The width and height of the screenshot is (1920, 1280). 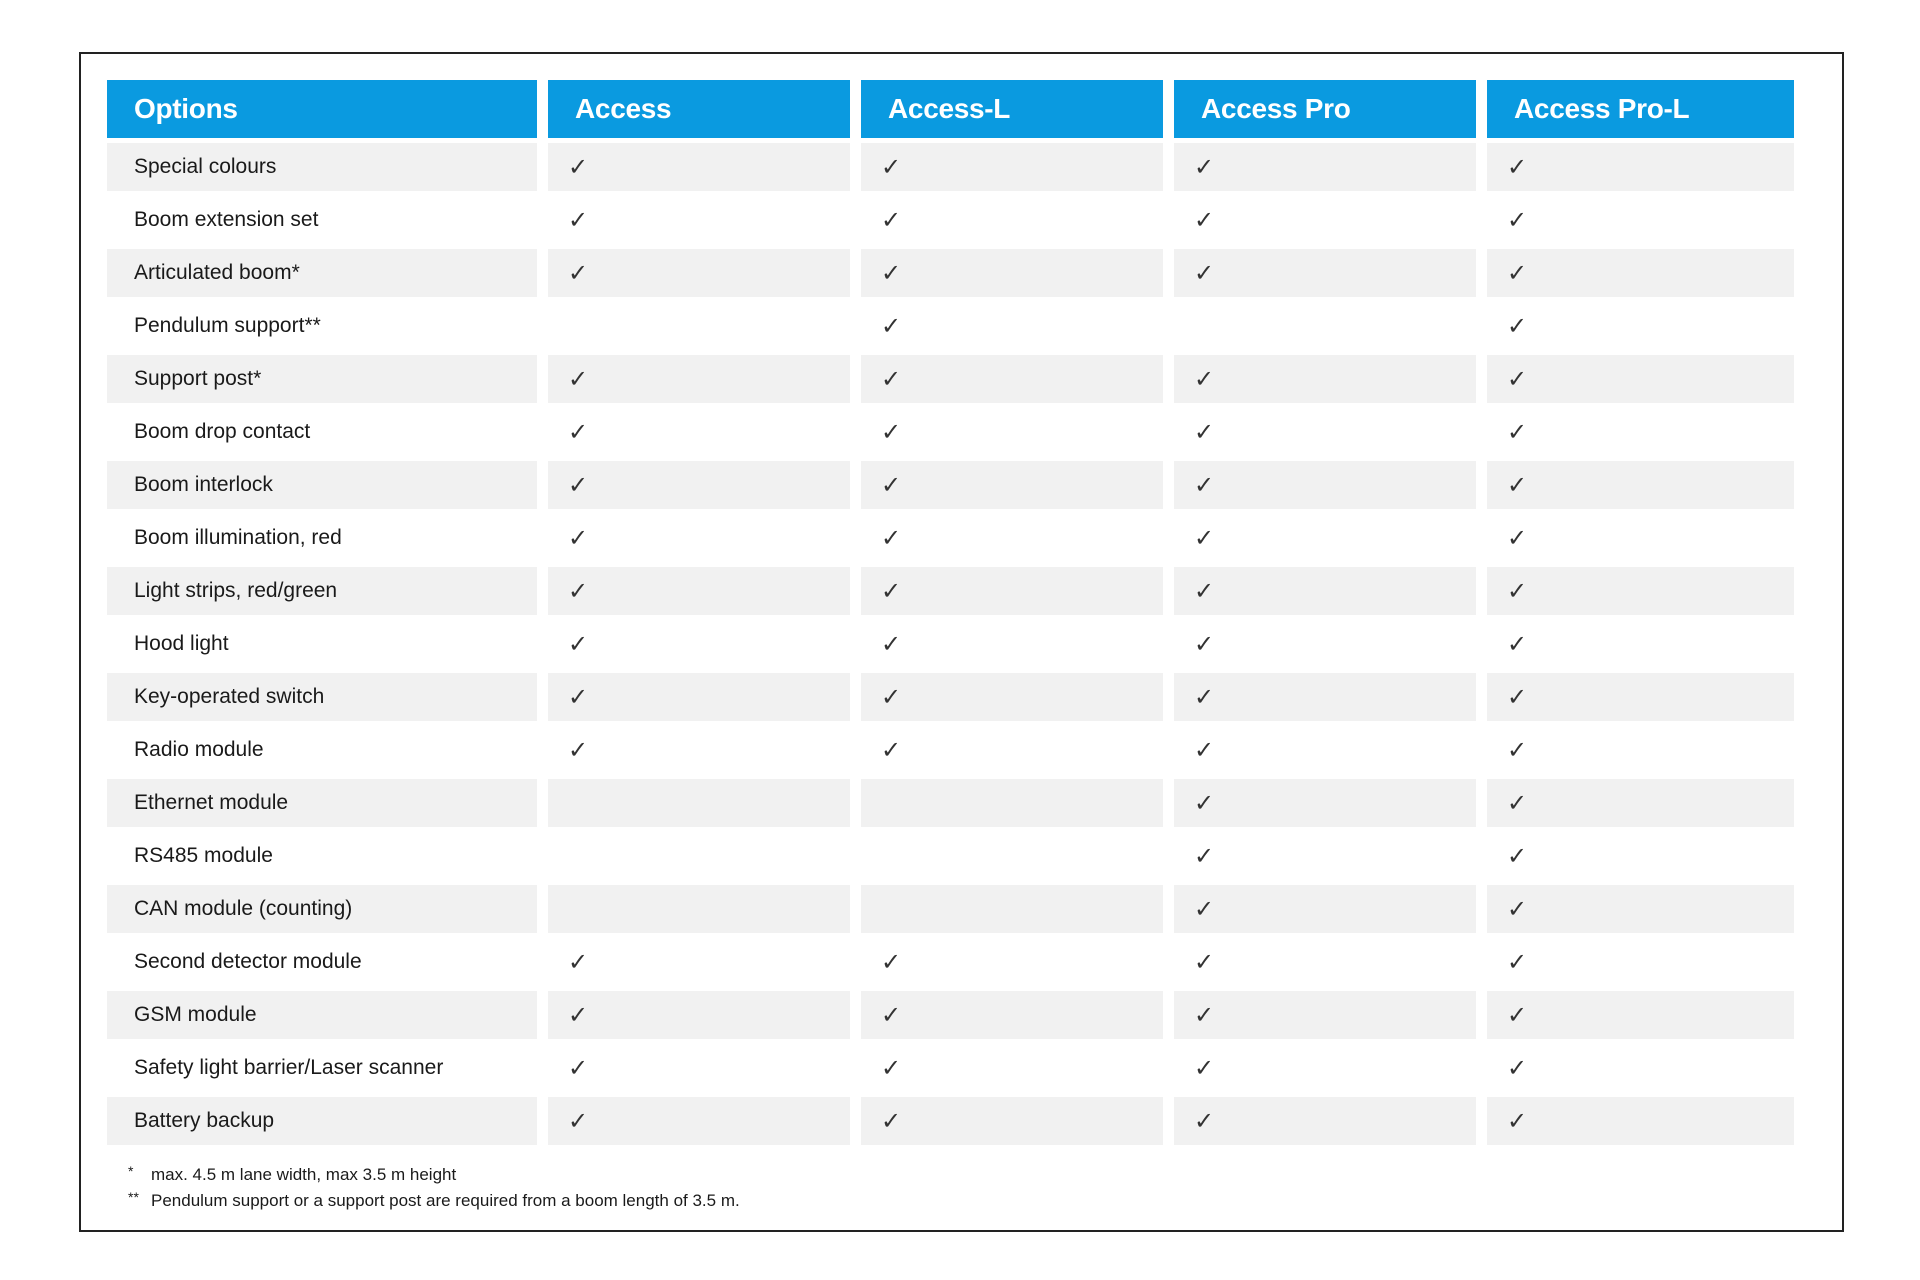 I want to click on table-row: RS485 module ✓ ✓, so click(x=950, y=856).